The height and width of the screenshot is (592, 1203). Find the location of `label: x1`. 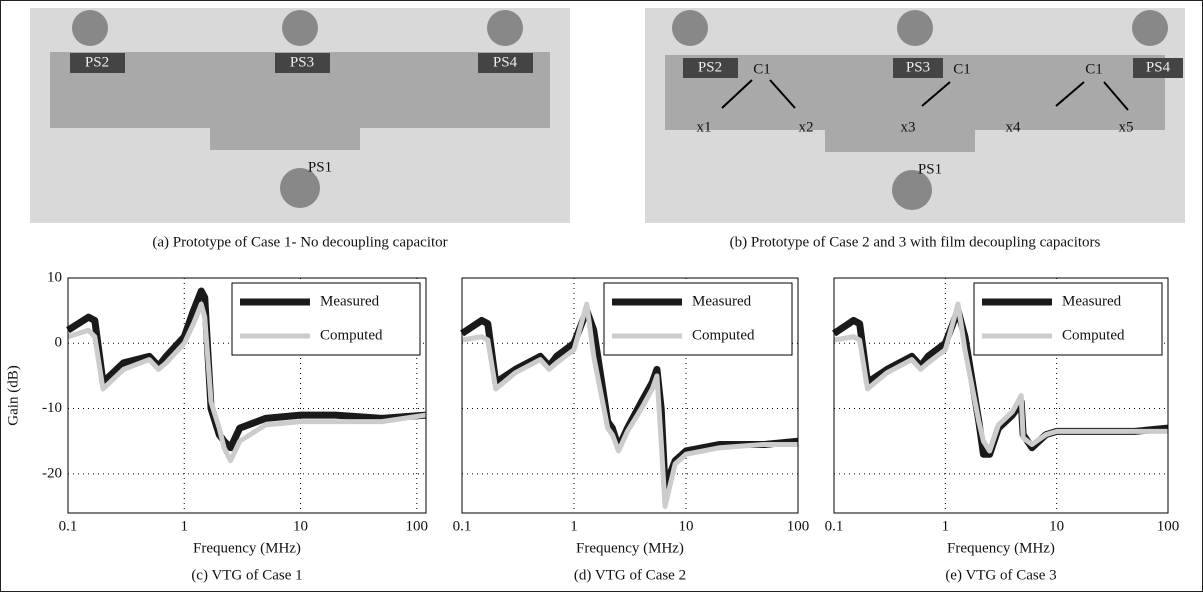

label: x1 is located at coordinates (704, 127).